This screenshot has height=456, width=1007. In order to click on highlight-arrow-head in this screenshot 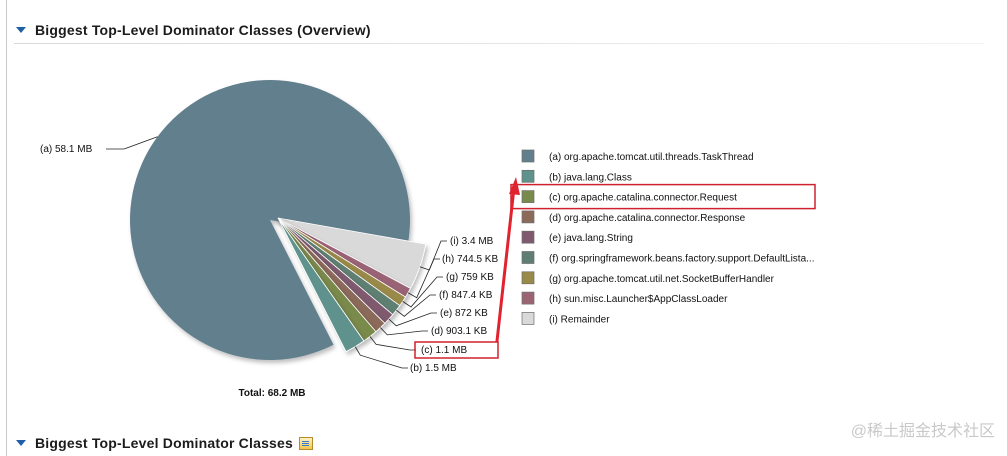, I will do `click(514, 186)`.